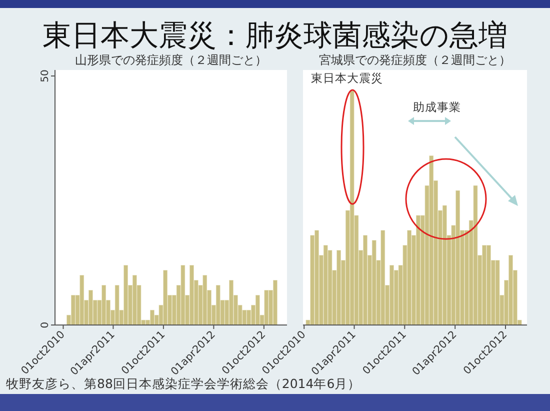  I want to click on text: 牧野友彦ら、第88回日本感染症学会学術総会（2014年6月）, so click(183, 383).